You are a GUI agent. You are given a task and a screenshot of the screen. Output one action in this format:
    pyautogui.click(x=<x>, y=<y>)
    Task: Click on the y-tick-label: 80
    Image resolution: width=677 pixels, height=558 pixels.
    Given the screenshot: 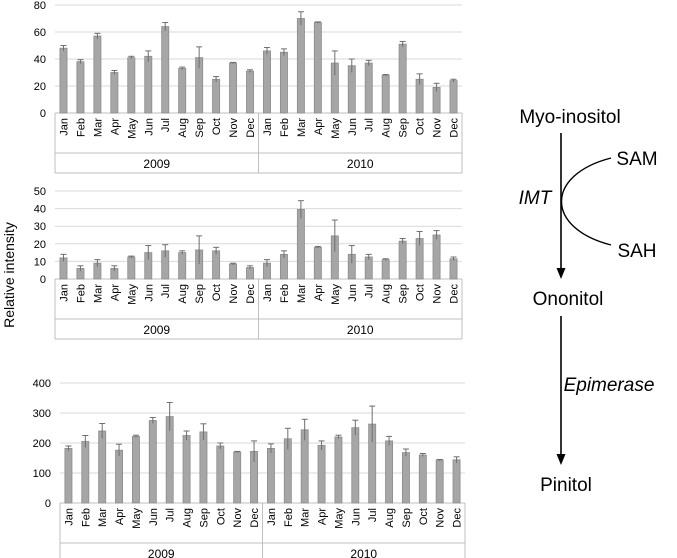 What is the action you would take?
    pyautogui.click(x=40, y=6)
    